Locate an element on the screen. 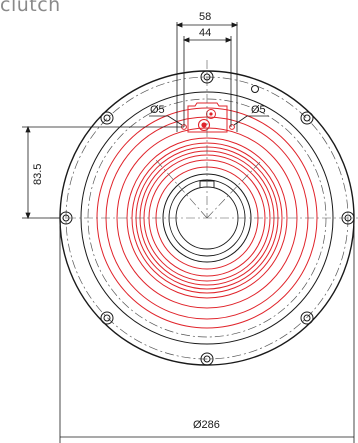 This screenshot has width=358, height=443. terminal-block is located at coordinates (208, 117).